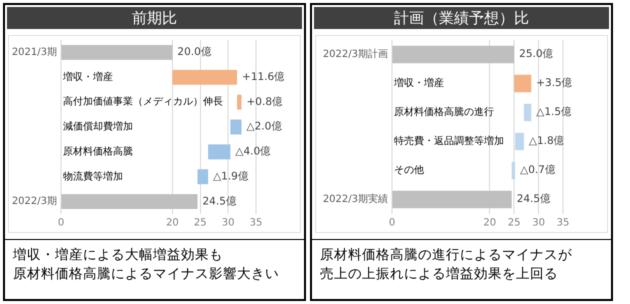 Image resolution: width=630 pixels, height=304 pixels. Describe the element at coordinates (34, 201) in the screenshot. I see `y-tick-label: 2022/3期` at that location.